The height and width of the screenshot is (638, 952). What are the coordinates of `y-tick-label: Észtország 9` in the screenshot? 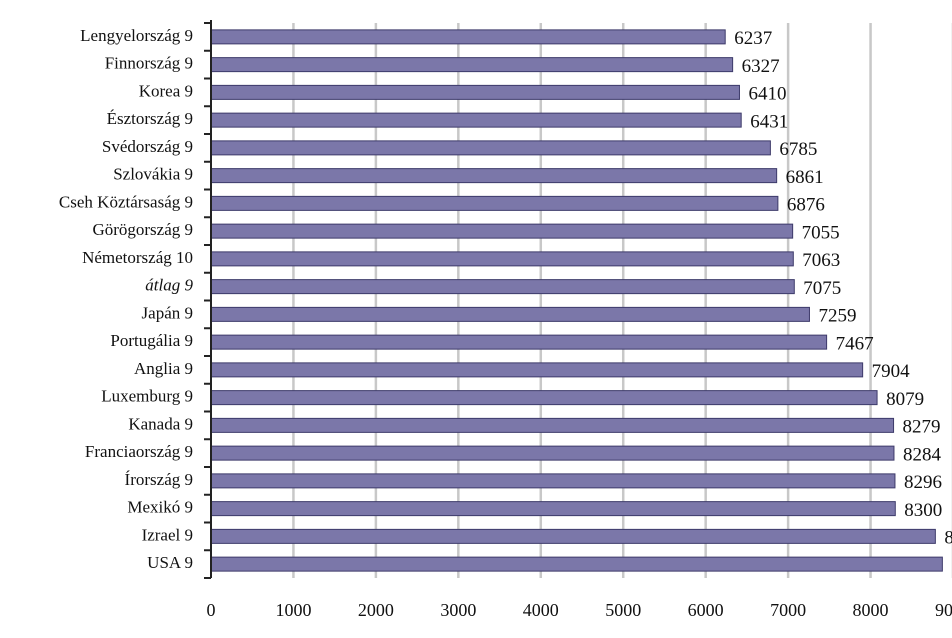 It's located at (150, 118).